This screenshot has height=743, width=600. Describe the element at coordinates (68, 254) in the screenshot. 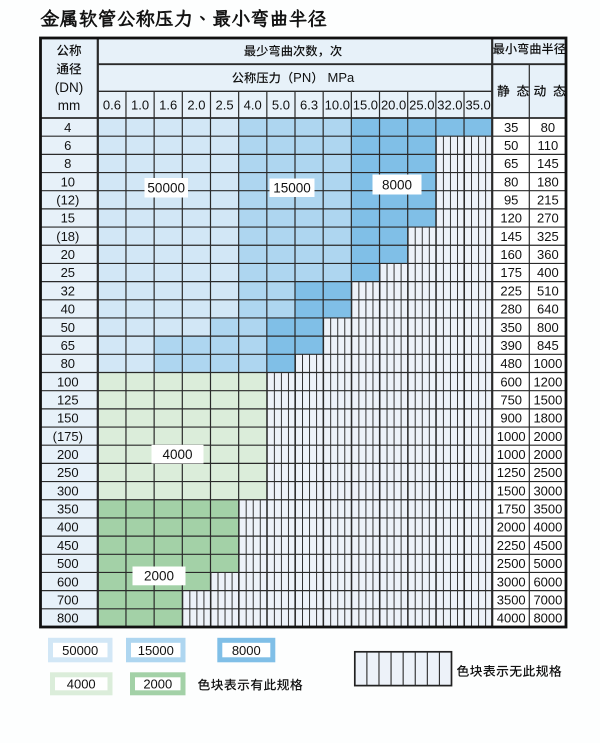

I see `svg-text: 20` at that location.